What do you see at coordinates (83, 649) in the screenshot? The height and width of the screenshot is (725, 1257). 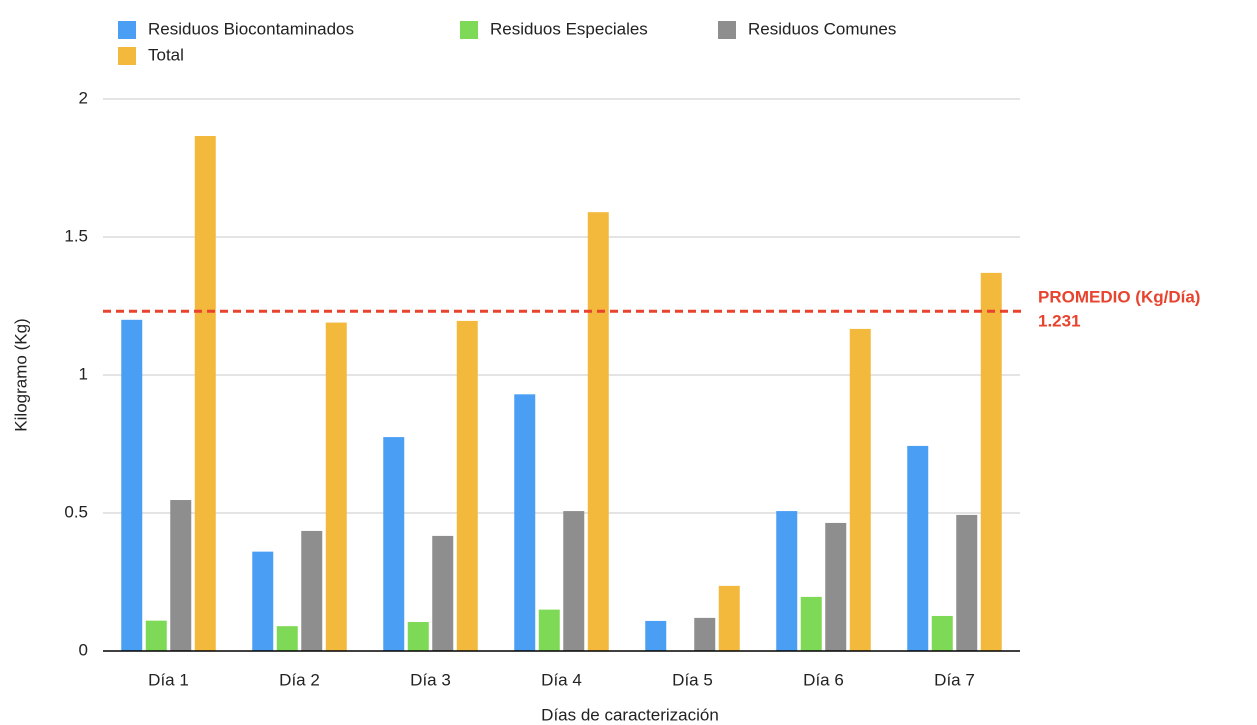 I see `y-tick-label: 0` at bounding box center [83, 649].